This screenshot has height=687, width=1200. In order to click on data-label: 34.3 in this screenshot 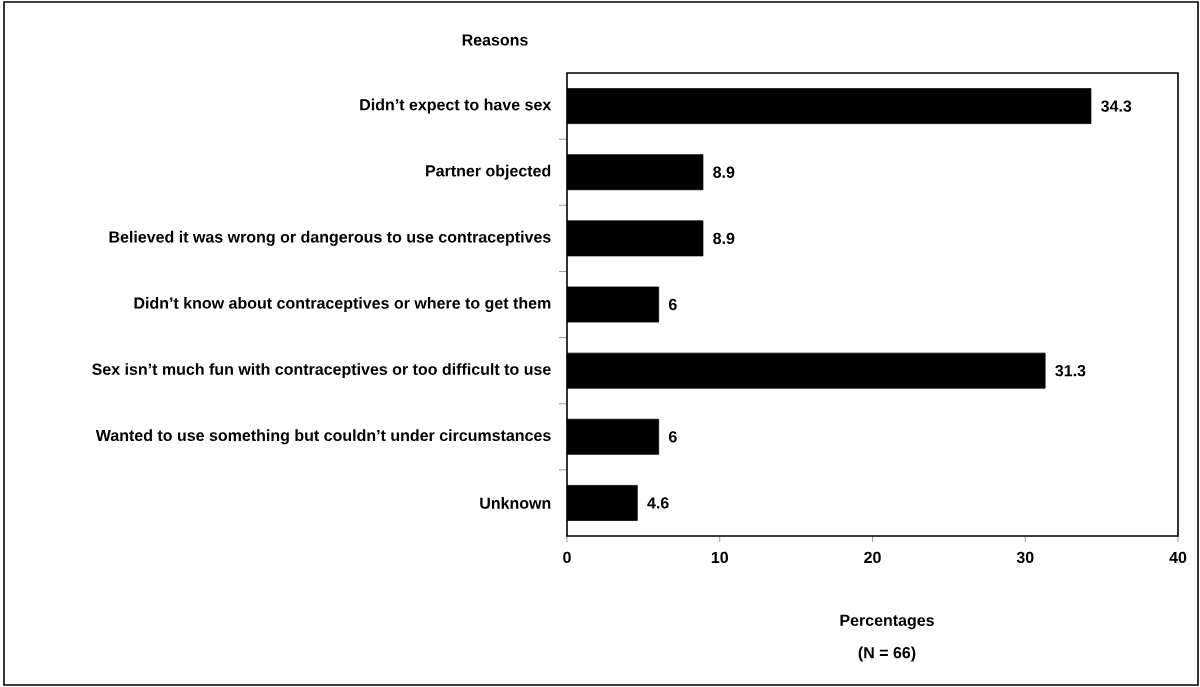, I will do `click(1116, 106)`.